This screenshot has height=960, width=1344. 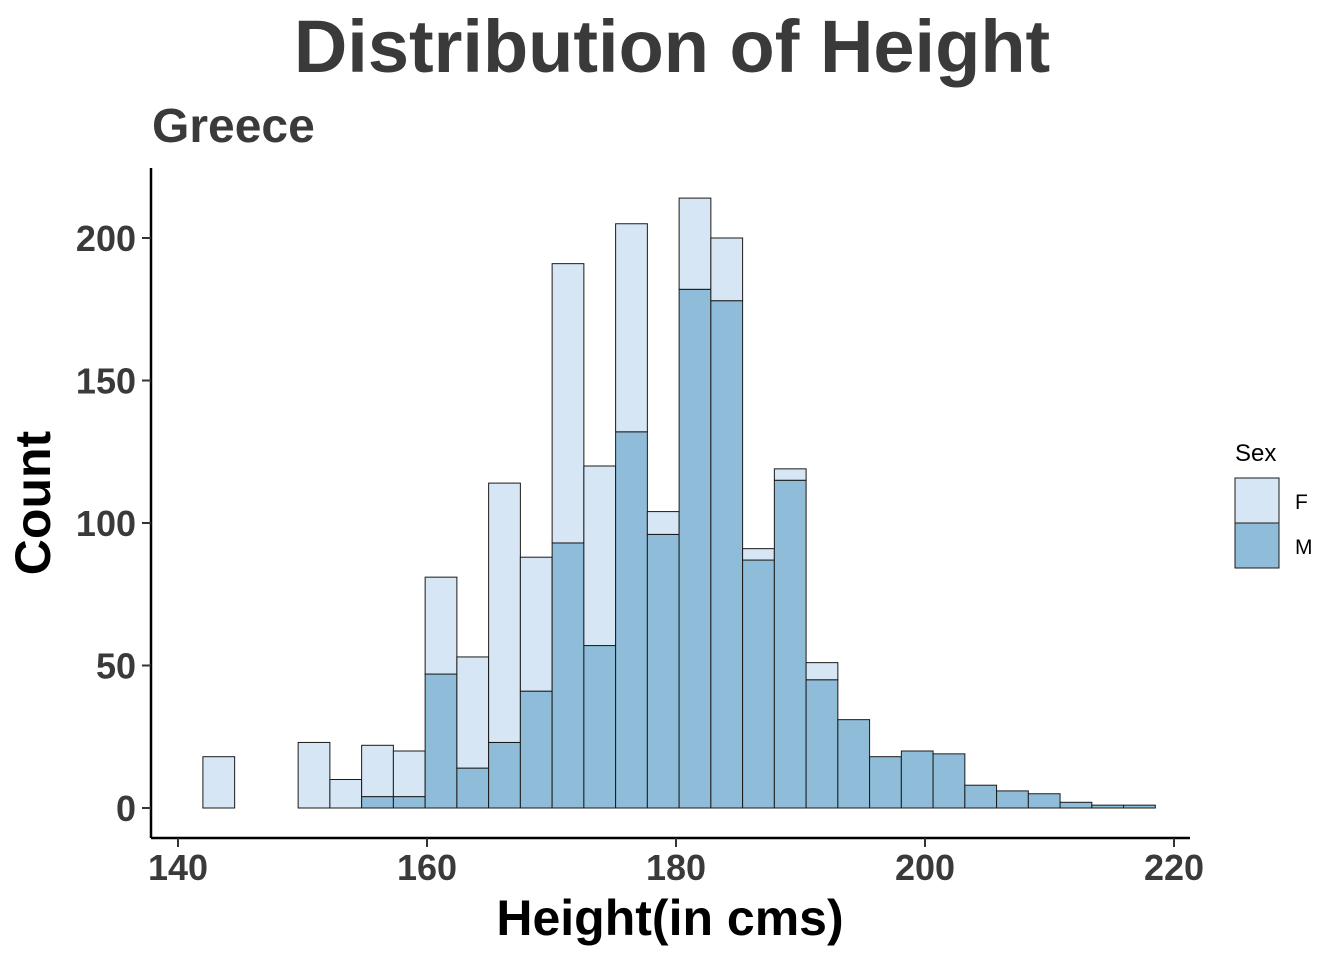 What do you see at coordinates (427, 867) in the screenshot?
I see `x-tick-label-160: 160` at bounding box center [427, 867].